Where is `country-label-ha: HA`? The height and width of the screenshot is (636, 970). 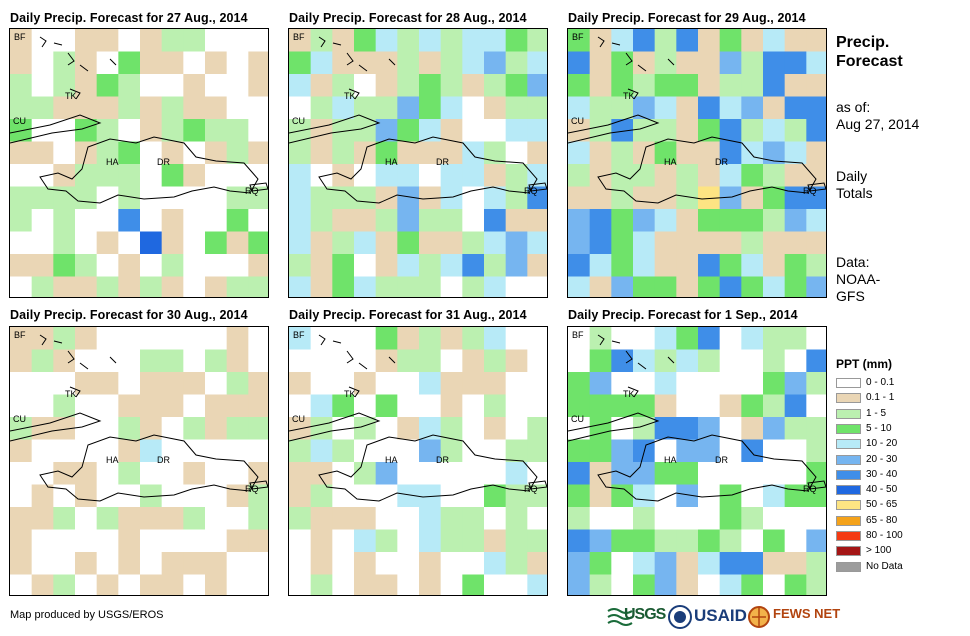 country-label-ha: HA is located at coordinates (112, 162).